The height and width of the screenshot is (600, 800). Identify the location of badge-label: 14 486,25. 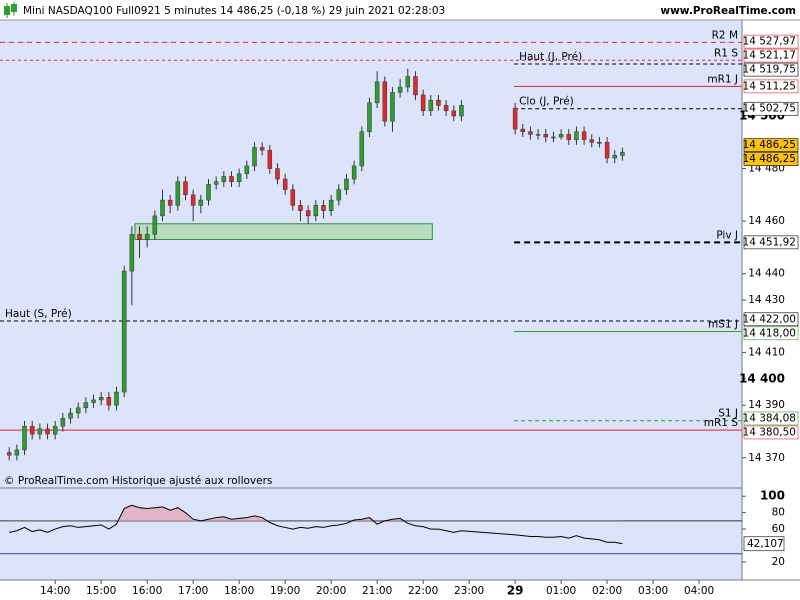
(769, 145).